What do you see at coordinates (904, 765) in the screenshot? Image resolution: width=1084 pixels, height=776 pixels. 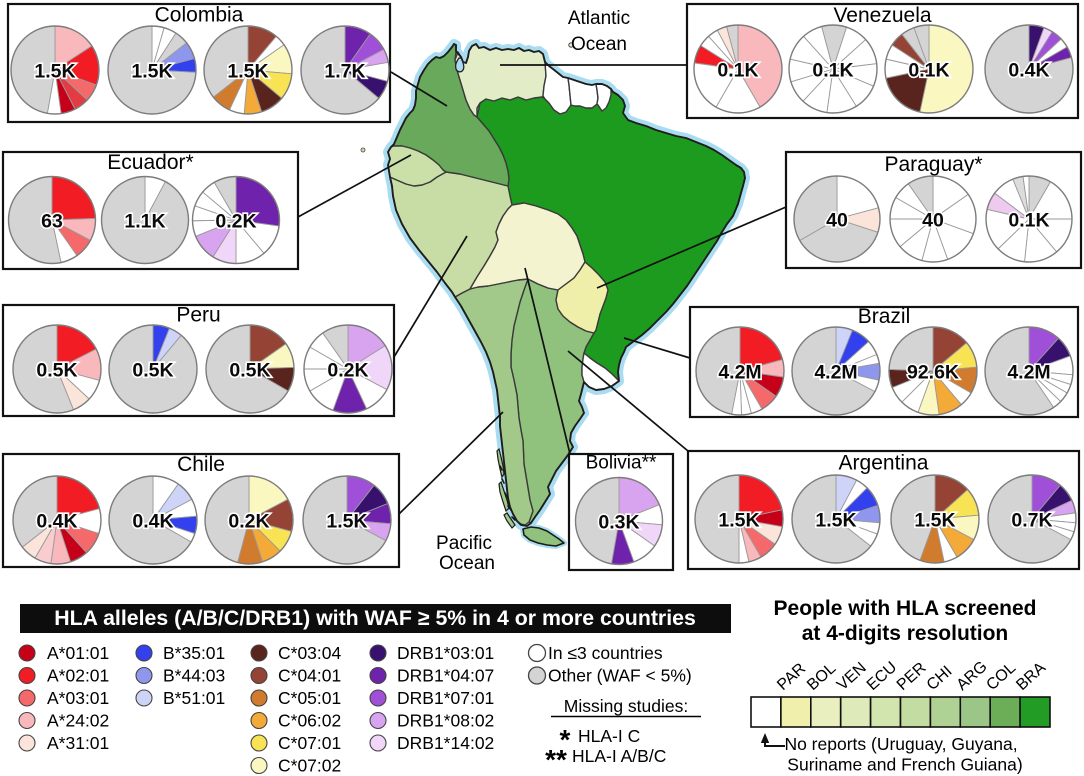 I see `svg-text: Suriname and French Guiana)` at bounding box center [904, 765].